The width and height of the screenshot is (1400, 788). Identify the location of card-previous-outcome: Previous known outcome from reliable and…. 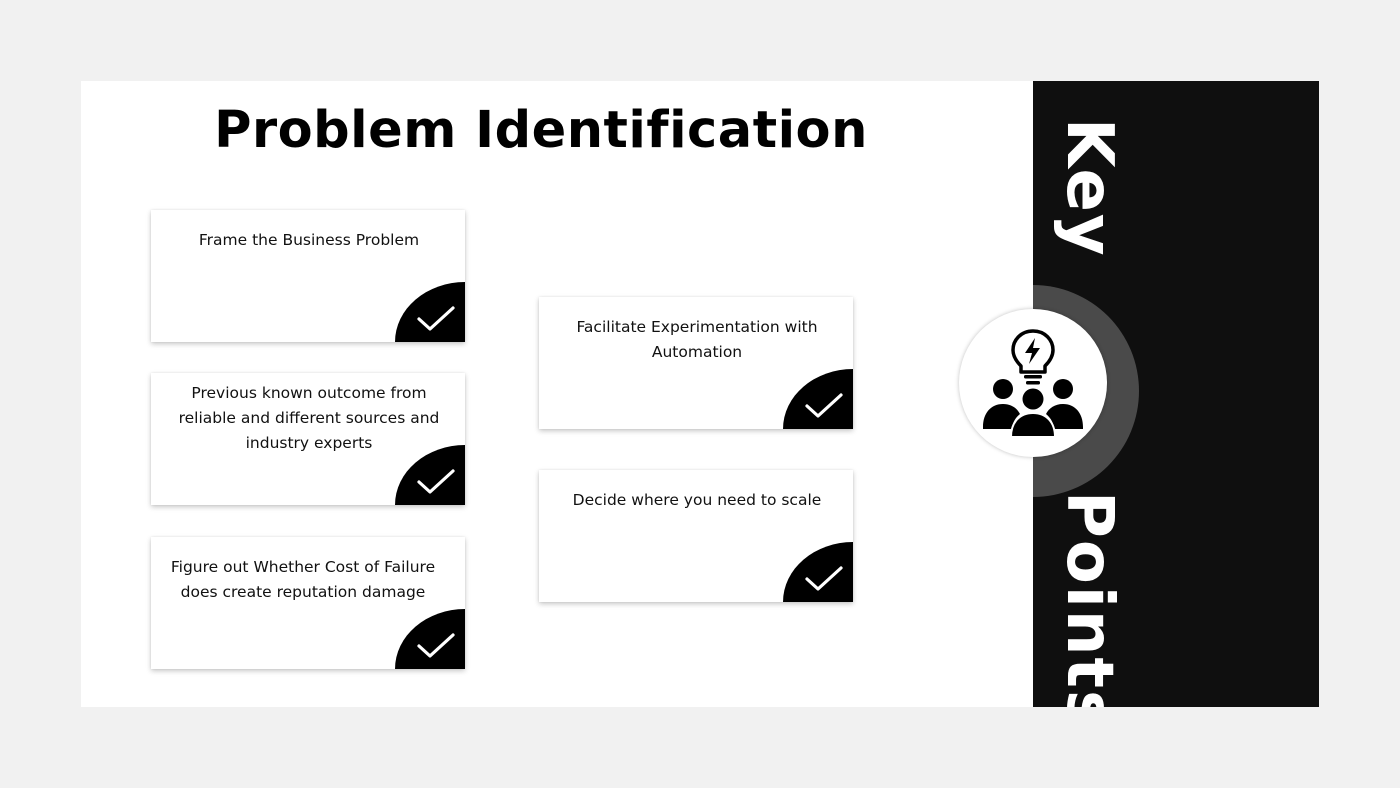
(308, 439).